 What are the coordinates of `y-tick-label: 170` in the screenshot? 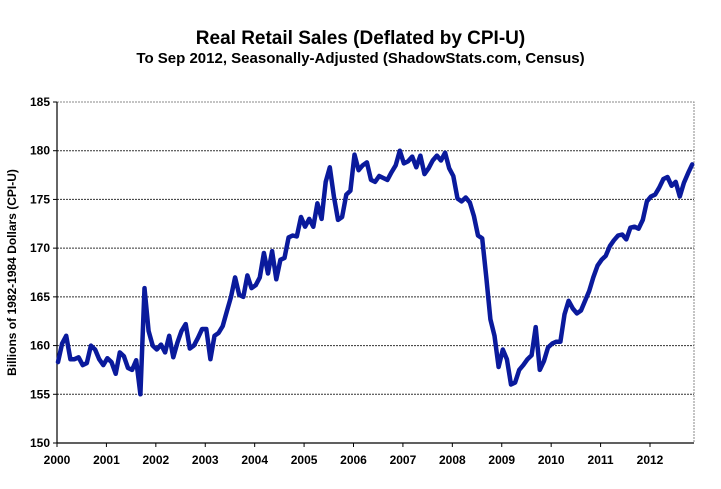 It's located at (40, 248).